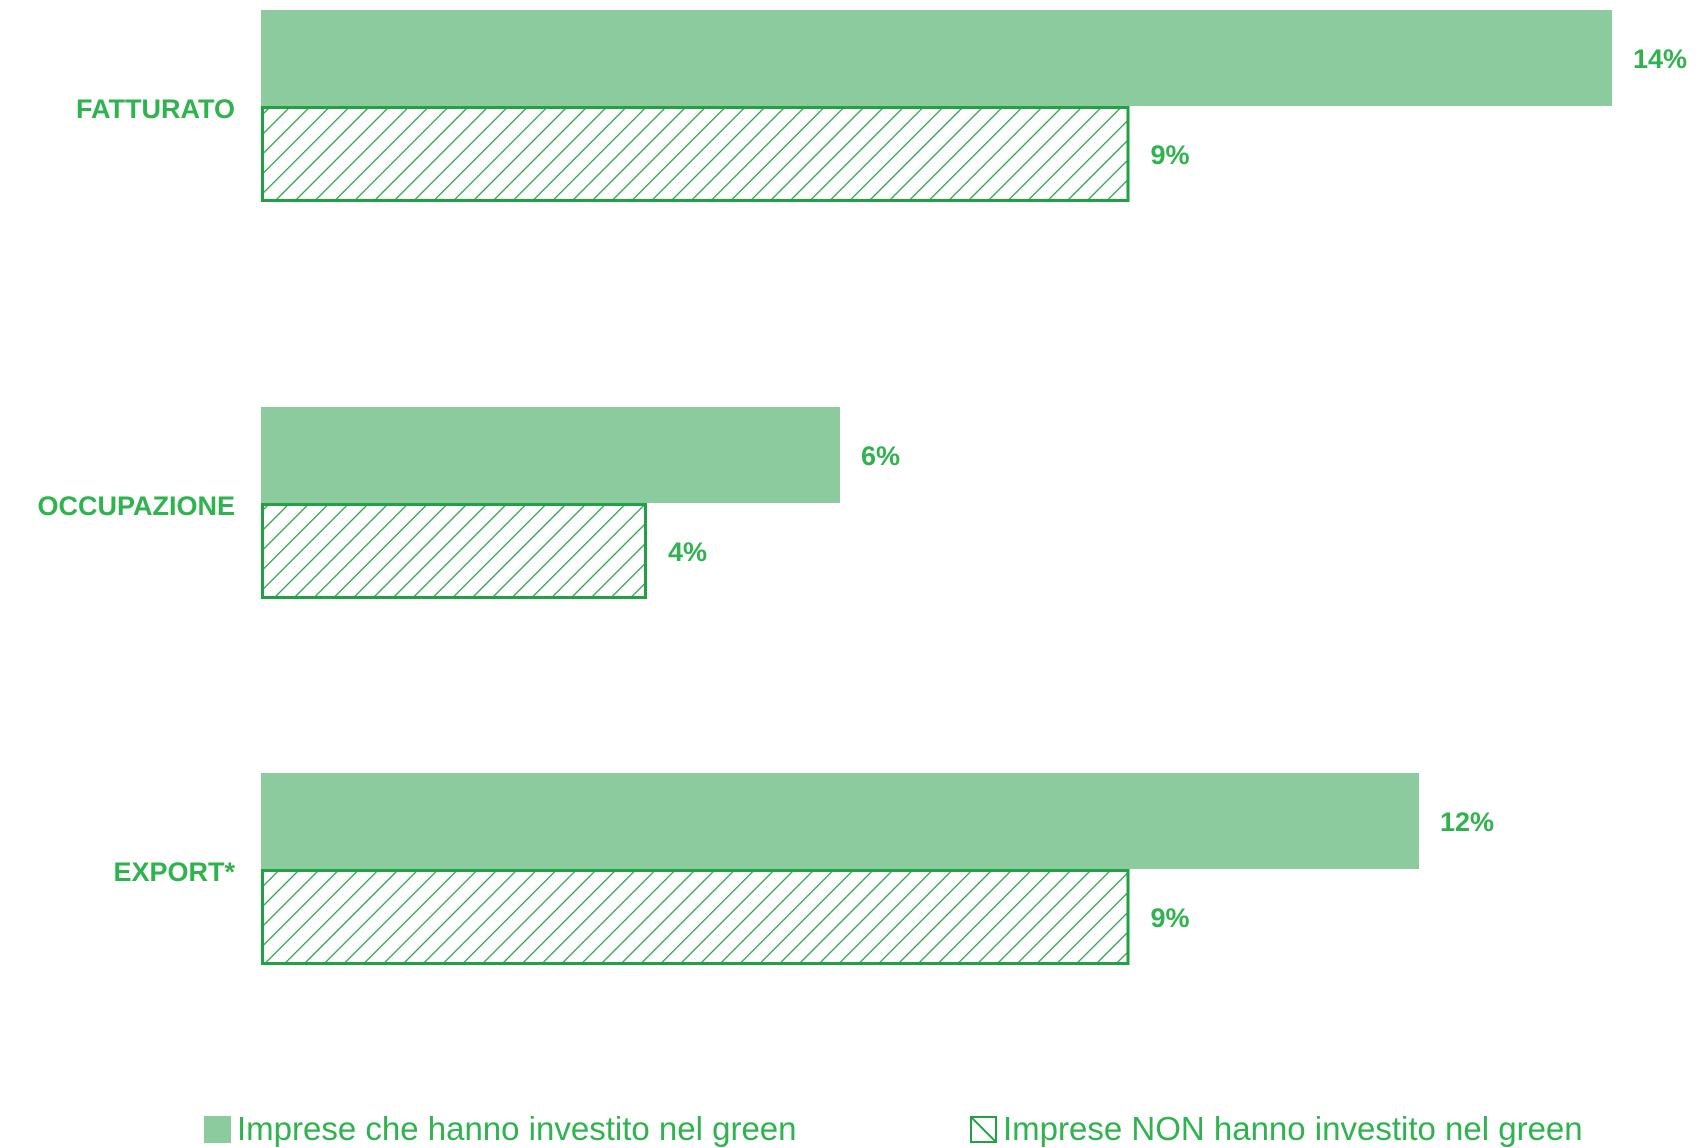 The height and width of the screenshot is (1148, 1704). Describe the element at coordinates (1660, 59) in the screenshot. I see `value-label: 14%` at that location.